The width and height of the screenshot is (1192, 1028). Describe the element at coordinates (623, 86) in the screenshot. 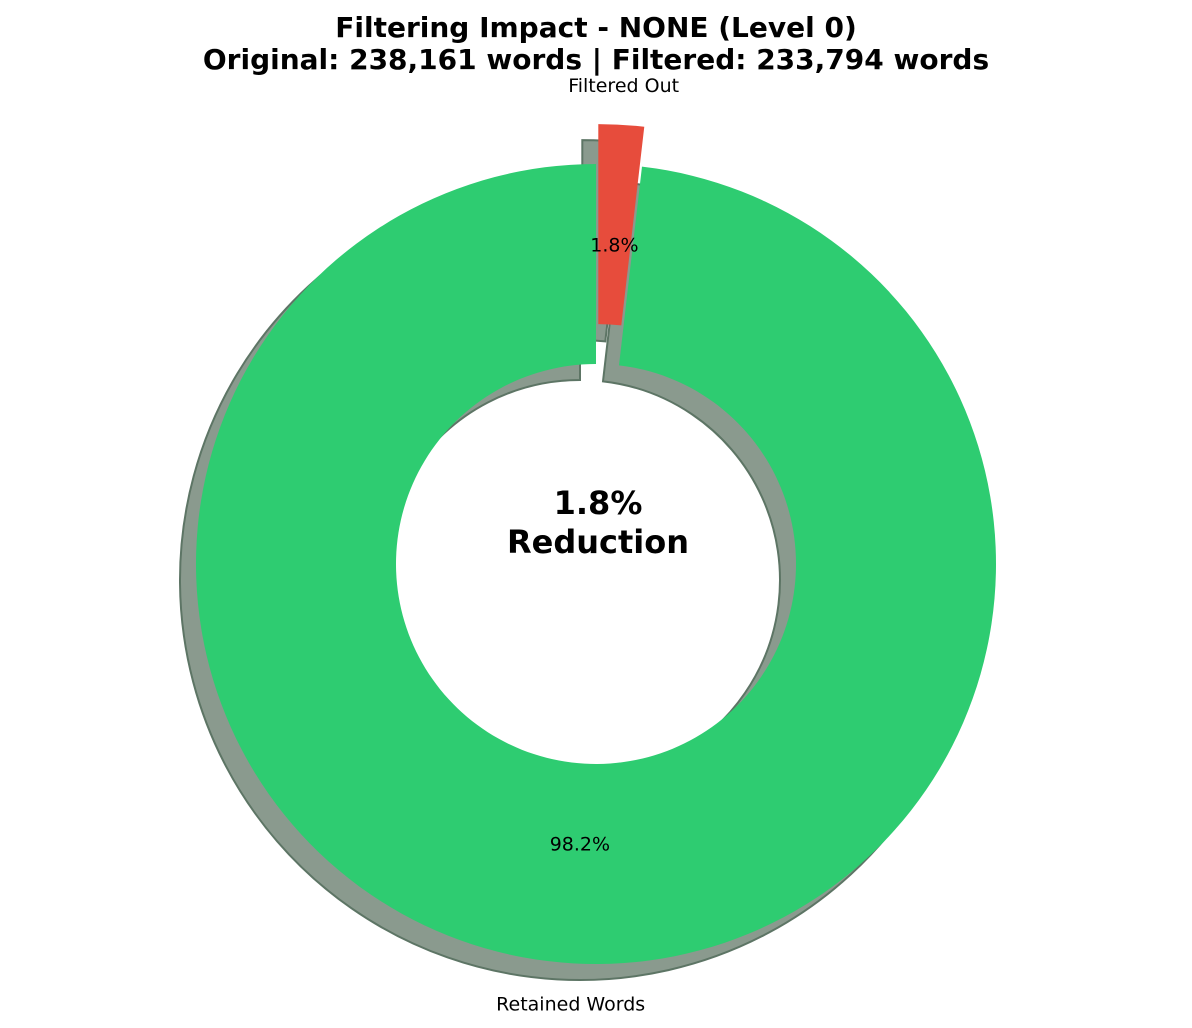

I see `slice-label-filtered-out: Filtered Out` at that location.